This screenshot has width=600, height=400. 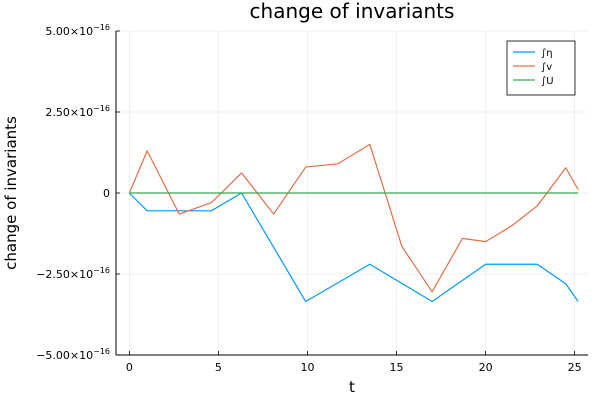 I want to click on legend-box, so click(x=541, y=68).